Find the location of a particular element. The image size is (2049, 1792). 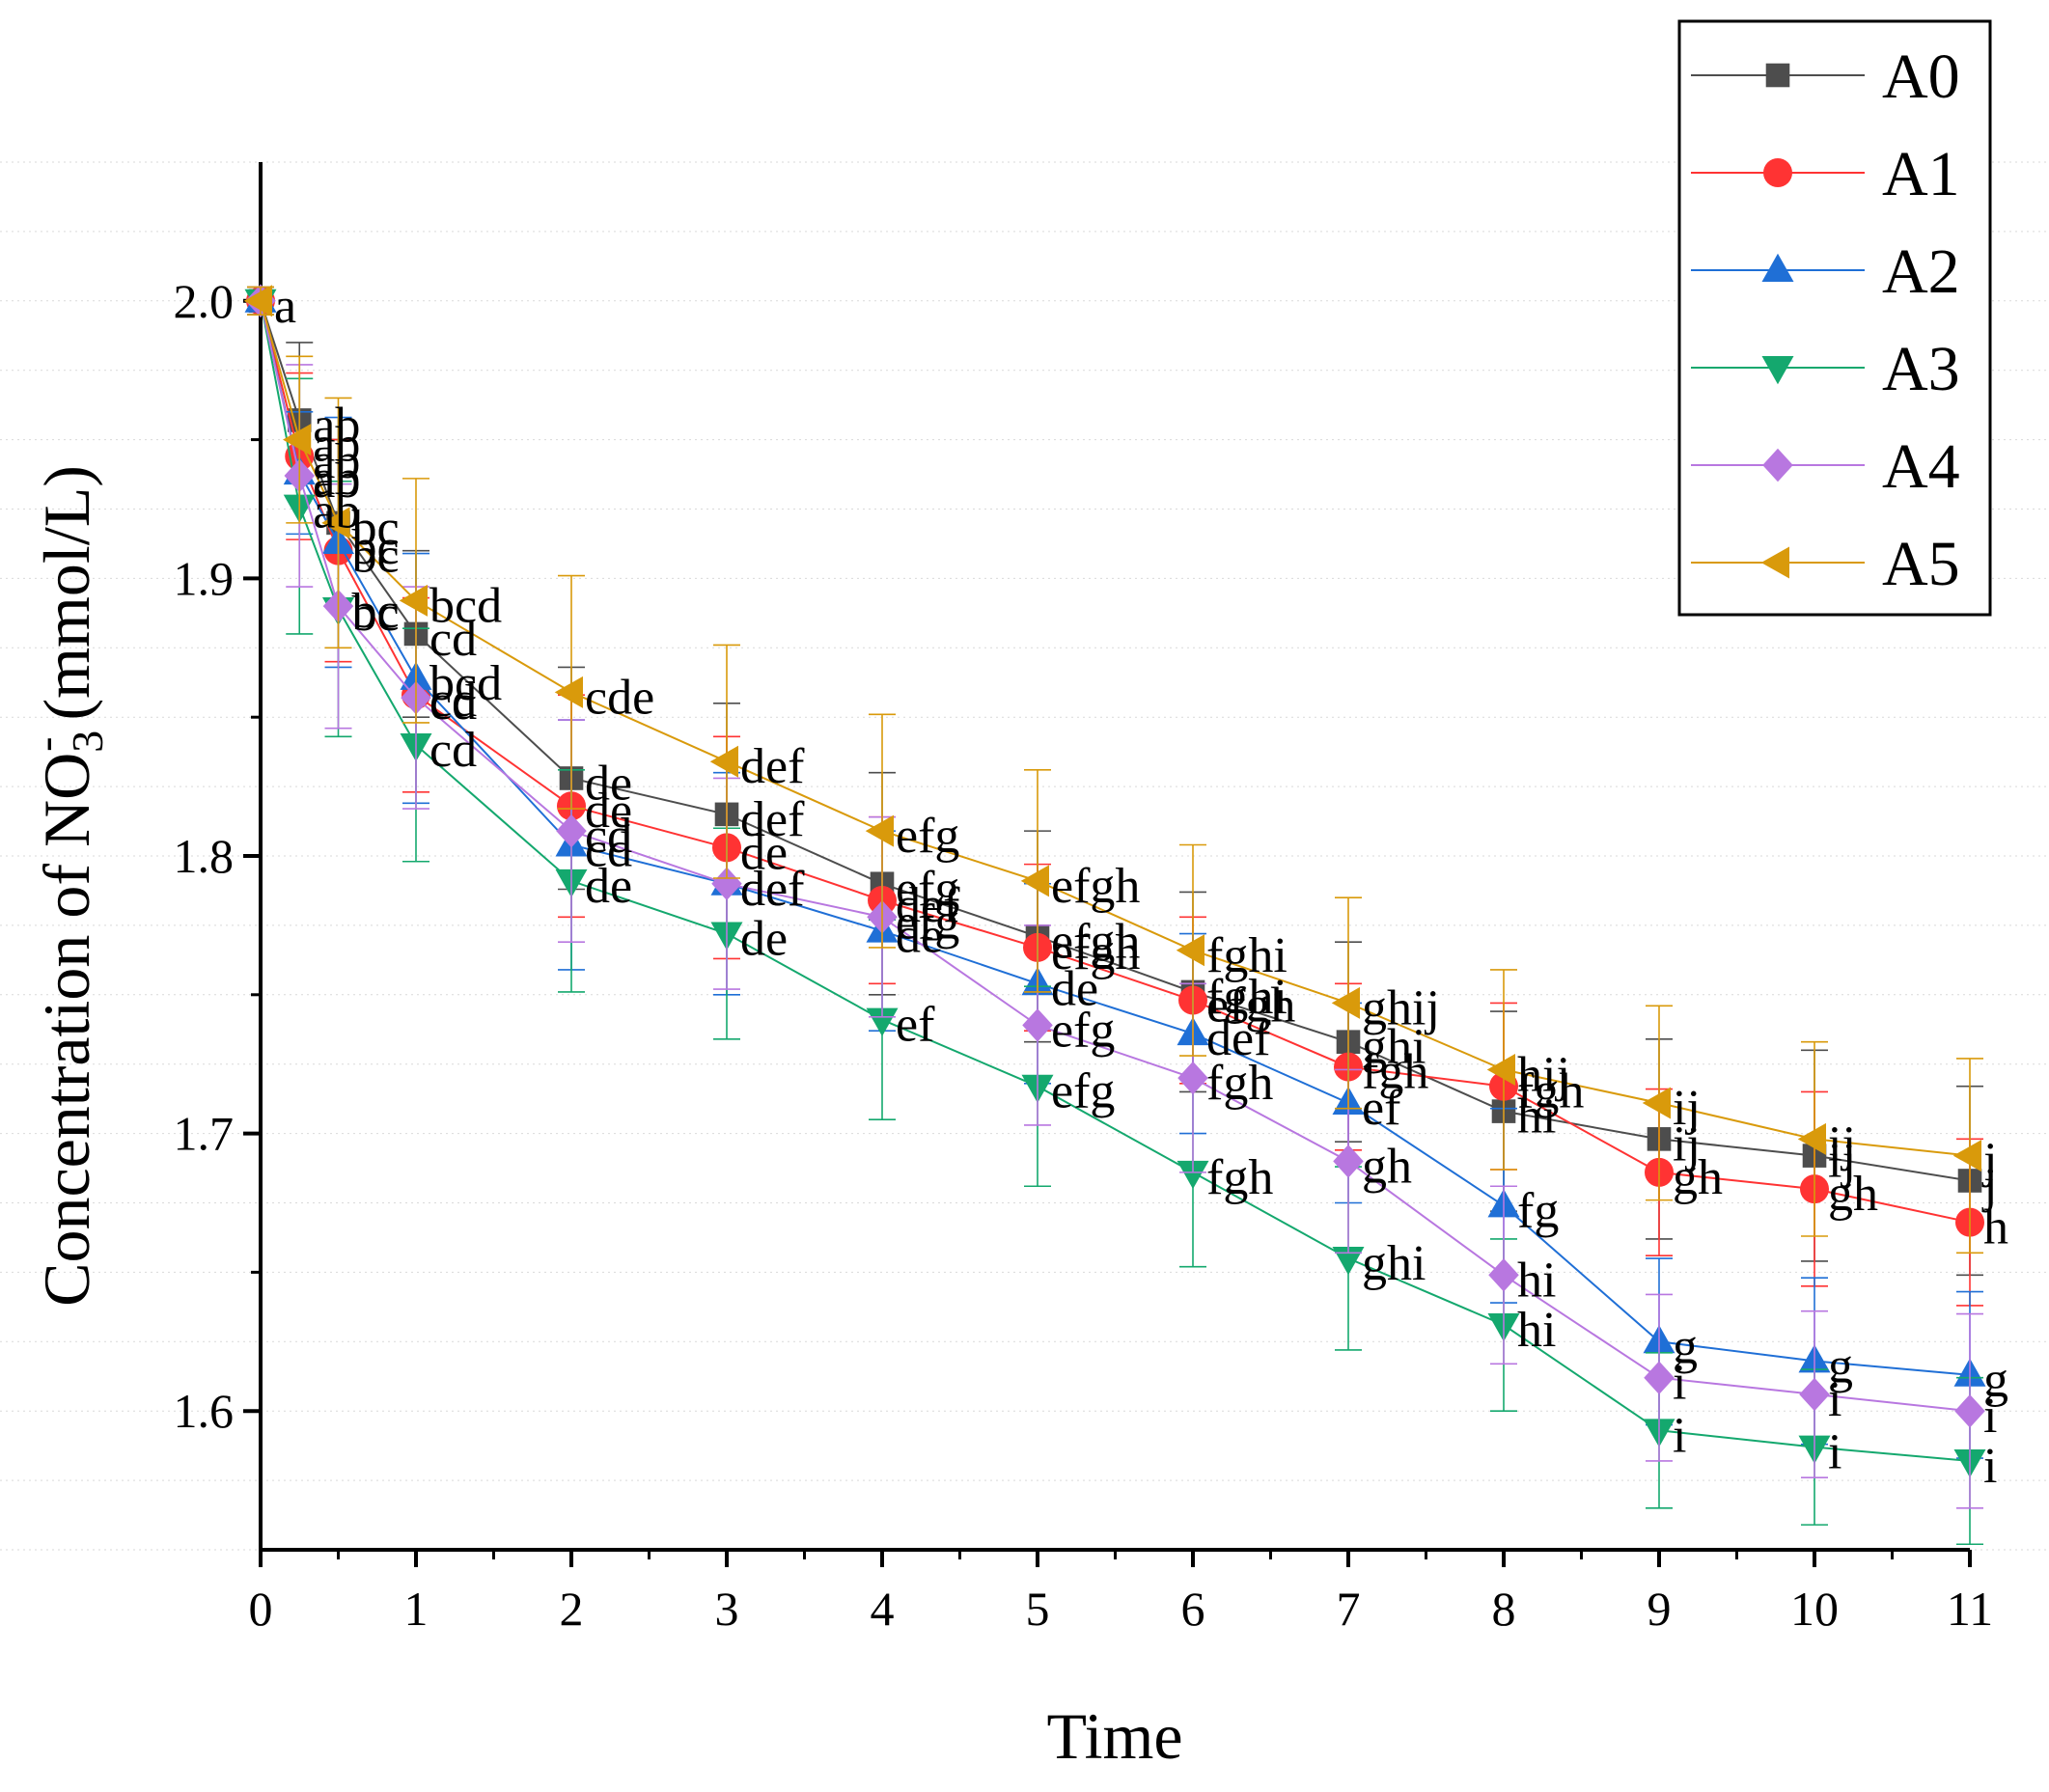

y-axis-title: Concentration of NO3- (mmol/L) is located at coordinates (66, 886).